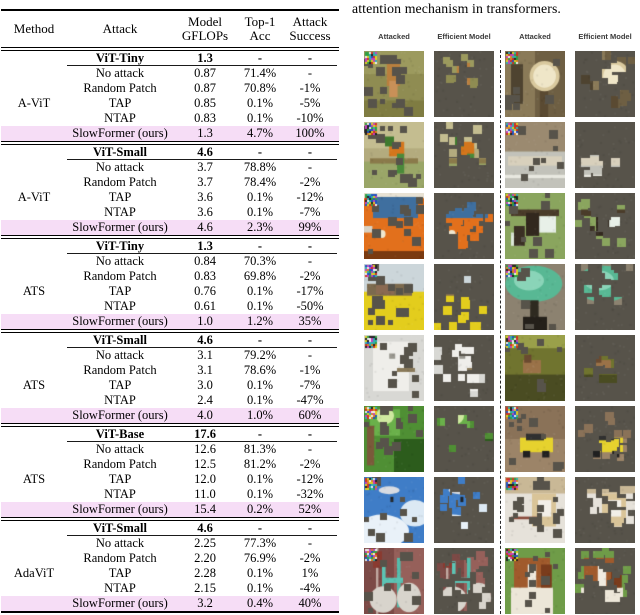  What do you see at coordinates (310, 494) in the screenshot?
I see `success-cell: -32%` at bounding box center [310, 494].